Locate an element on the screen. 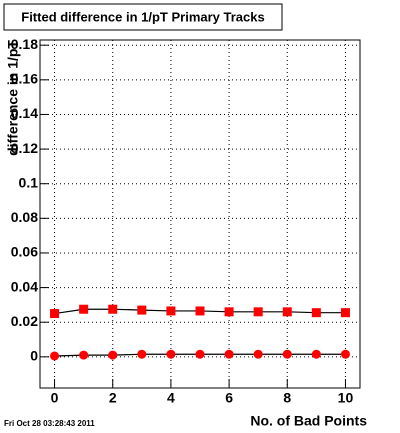 The height and width of the screenshot is (433, 400). x-axis-label: No. of Bad Points is located at coordinates (308, 421).